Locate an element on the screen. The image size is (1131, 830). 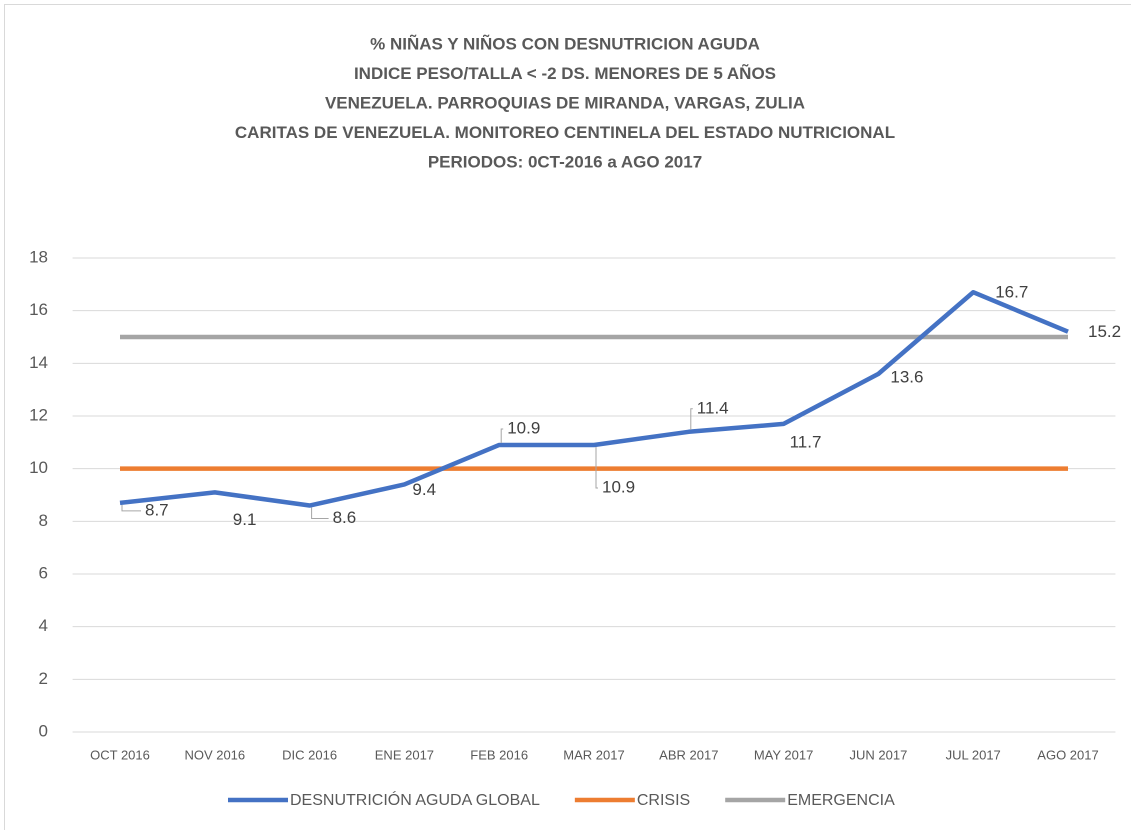
x-tick-label: FEB 2016 is located at coordinates (499, 754).